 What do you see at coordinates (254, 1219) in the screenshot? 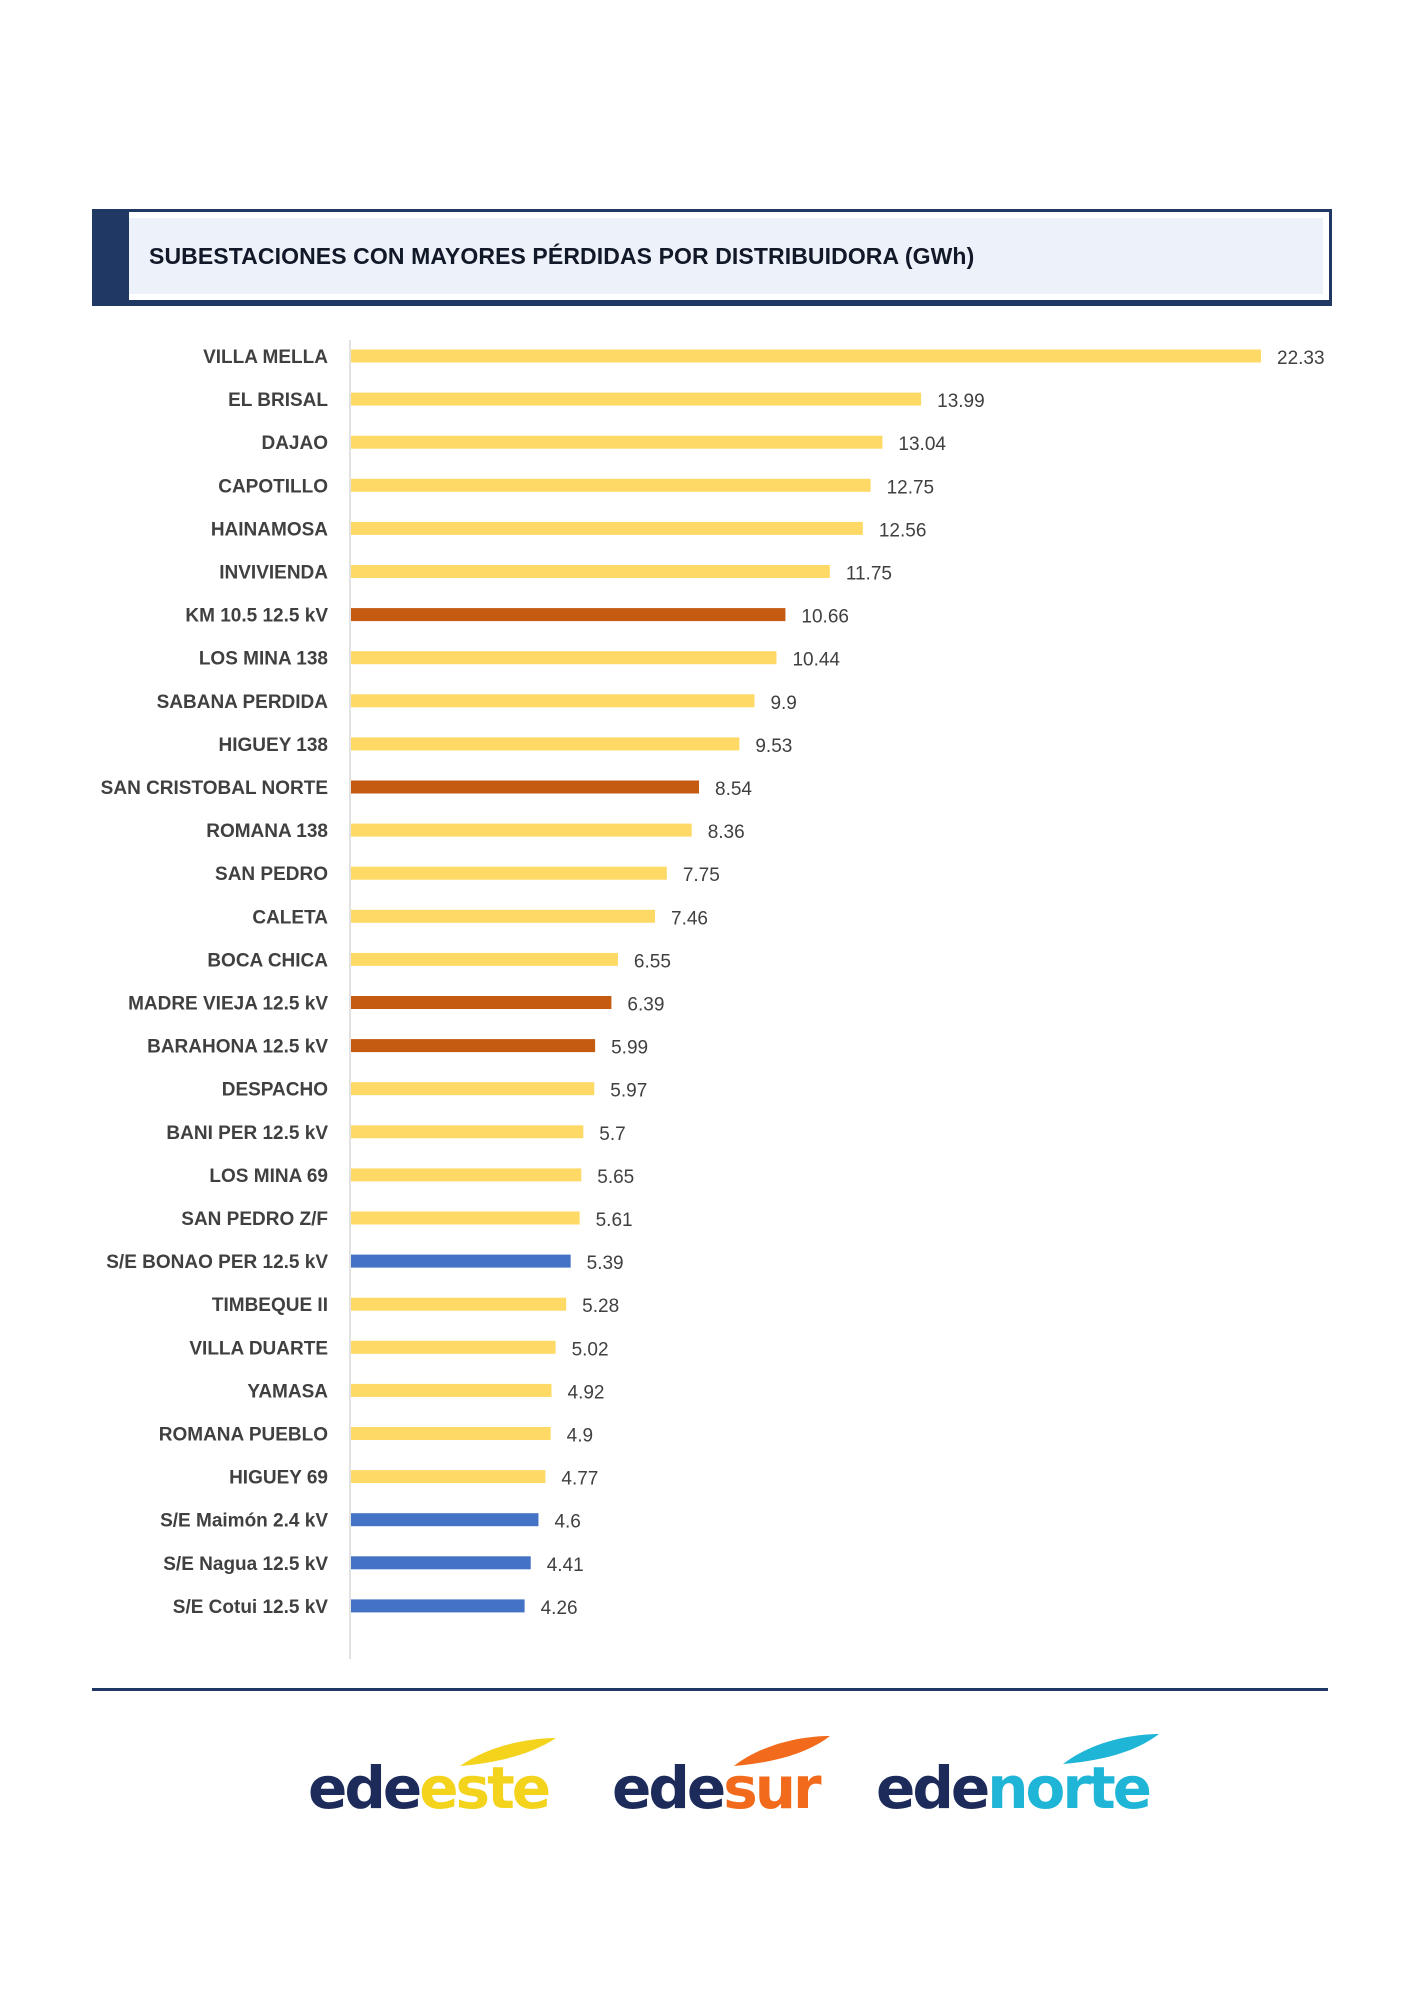
I see `category-label: SAN PEDRO Z/F` at bounding box center [254, 1219].